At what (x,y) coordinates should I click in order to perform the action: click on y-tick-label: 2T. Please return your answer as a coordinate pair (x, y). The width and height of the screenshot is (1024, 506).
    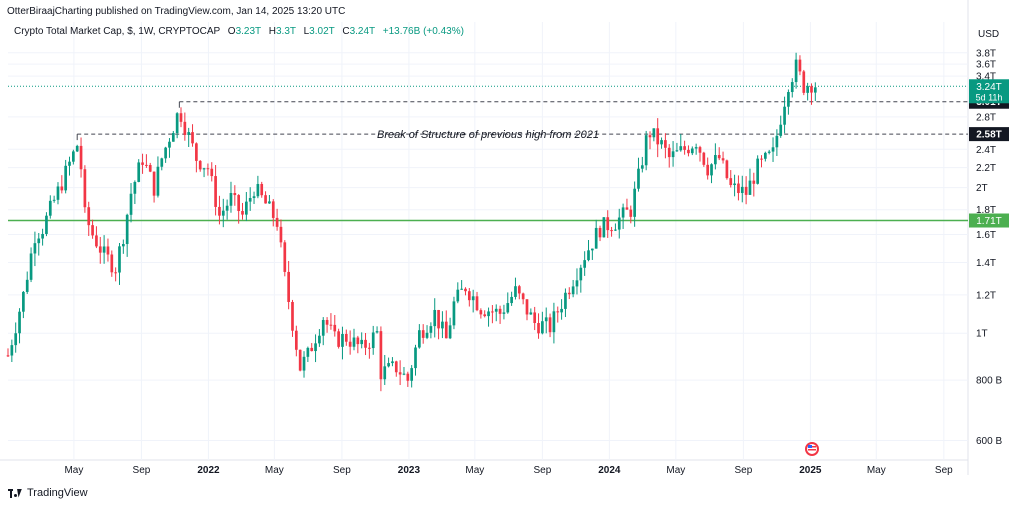
    Looking at the image, I should click on (982, 188).